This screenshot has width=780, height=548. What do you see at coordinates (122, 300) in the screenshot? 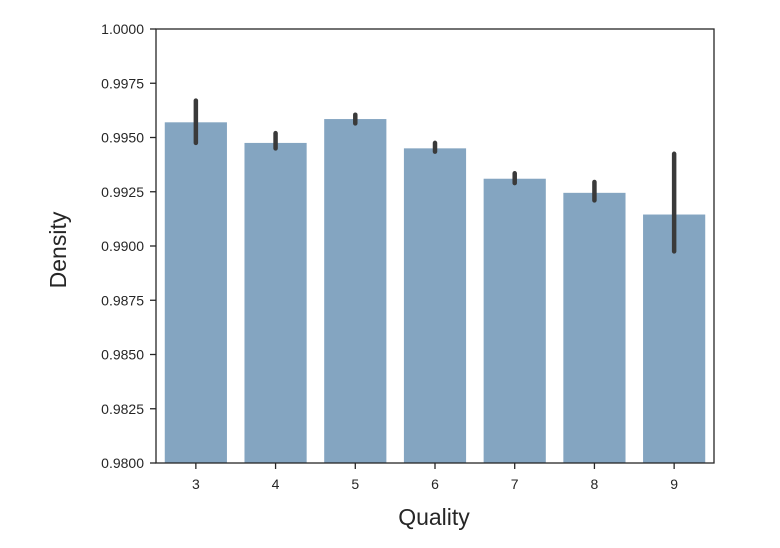
I see `y-tick-label: 0.9875` at bounding box center [122, 300].